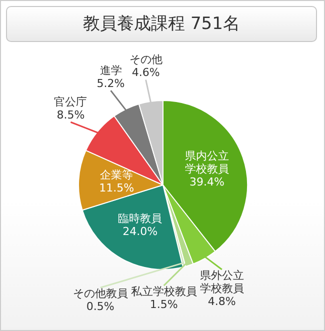  What do you see at coordinates (70, 115) in the screenshot?
I see `data-label: 8.5%` at bounding box center [70, 115].